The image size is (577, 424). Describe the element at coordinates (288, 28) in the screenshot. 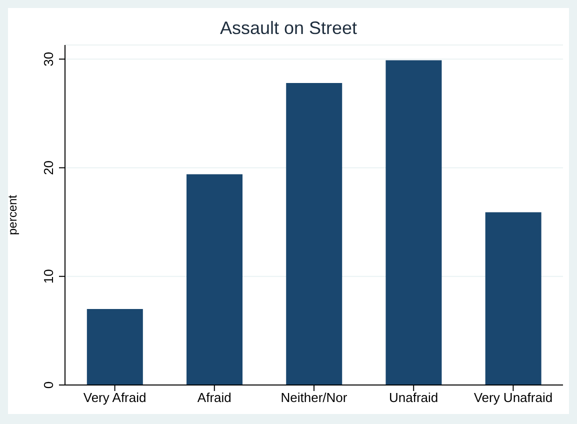

I see `chart-title: Assault on Street` at that location.